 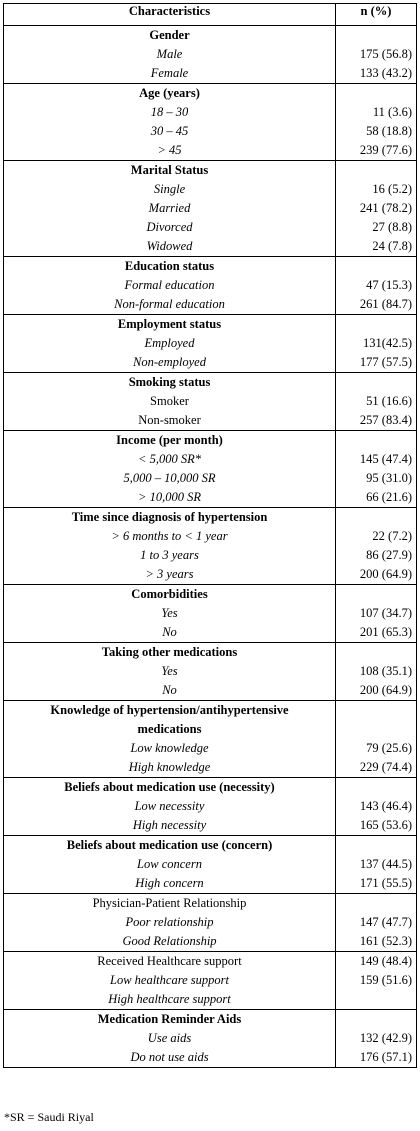 I want to click on category-value: 95 (31.0), so click(x=389, y=478).